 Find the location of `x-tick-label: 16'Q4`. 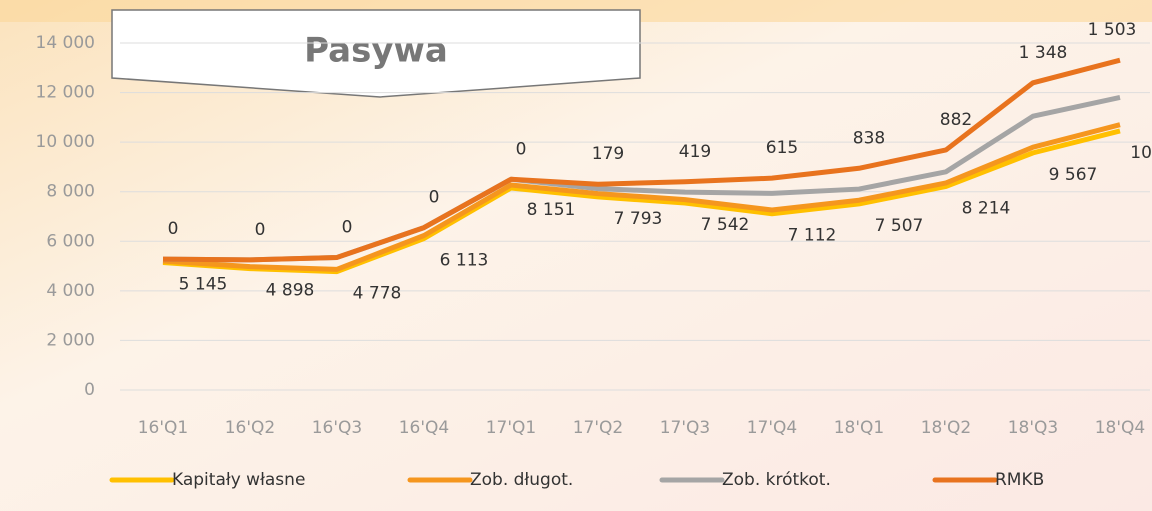

x-tick-label: 16'Q4 is located at coordinates (424, 428).